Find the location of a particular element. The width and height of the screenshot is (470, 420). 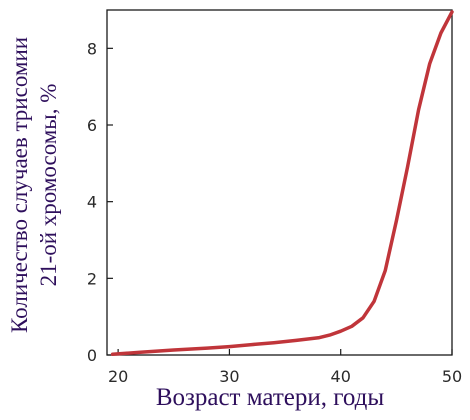

y-axis-label-line1: Количество случаев трисомии is located at coordinates (19, 185).